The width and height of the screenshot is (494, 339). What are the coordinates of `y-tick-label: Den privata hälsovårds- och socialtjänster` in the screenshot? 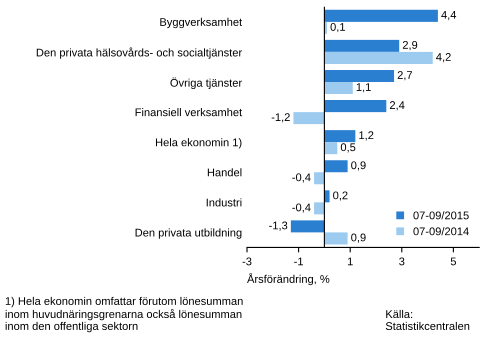 It's located at (139, 53).